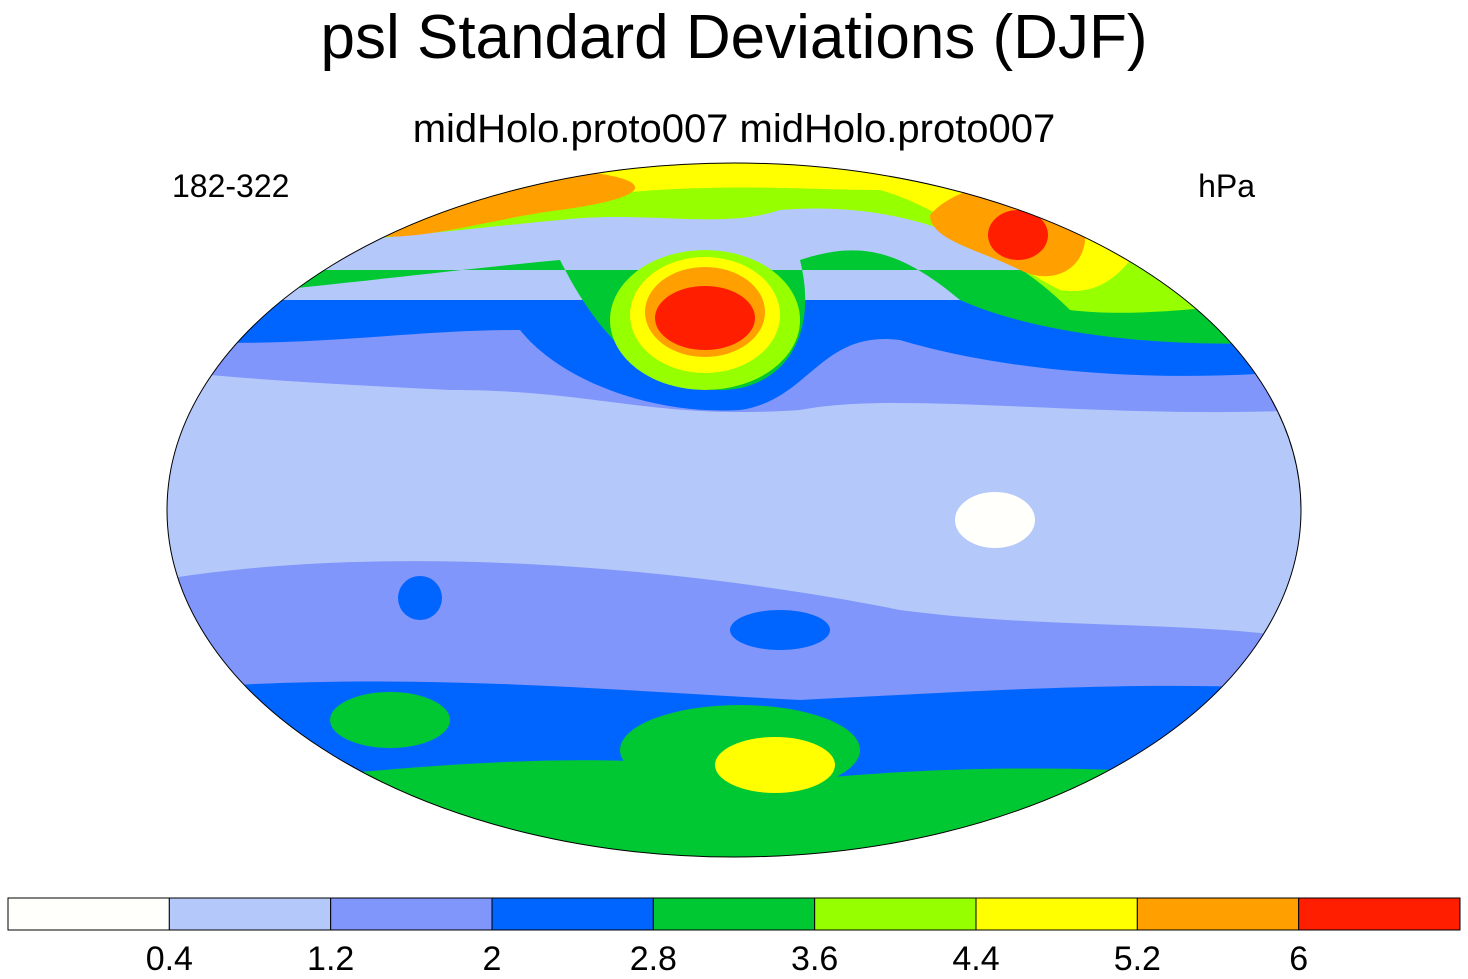 This screenshot has height=979, width=1468. What do you see at coordinates (734, 37) in the screenshot?
I see `title: psl Standard Deviations (DJF)` at bounding box center [734, 37].